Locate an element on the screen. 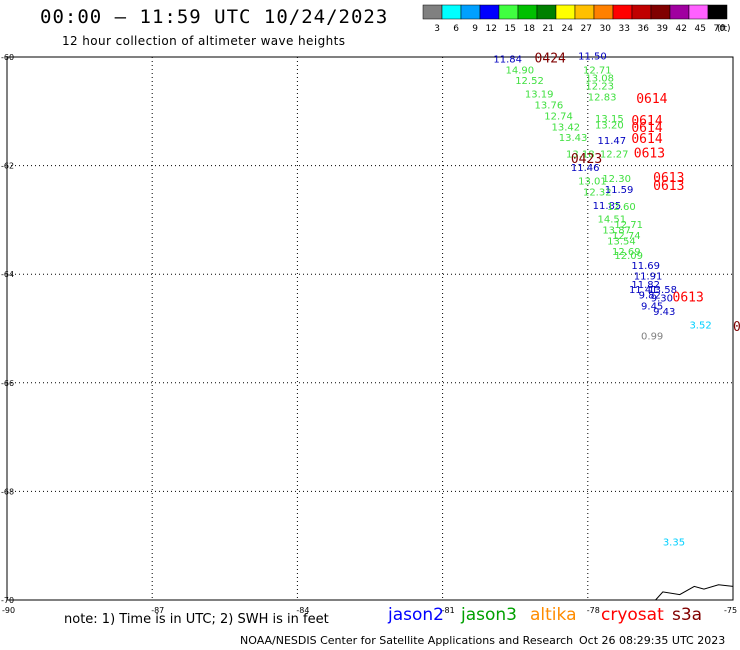 The width and height of the screenshot is (740, 650). wave-height-label: 11.47 is located at coordinates (611, 141).